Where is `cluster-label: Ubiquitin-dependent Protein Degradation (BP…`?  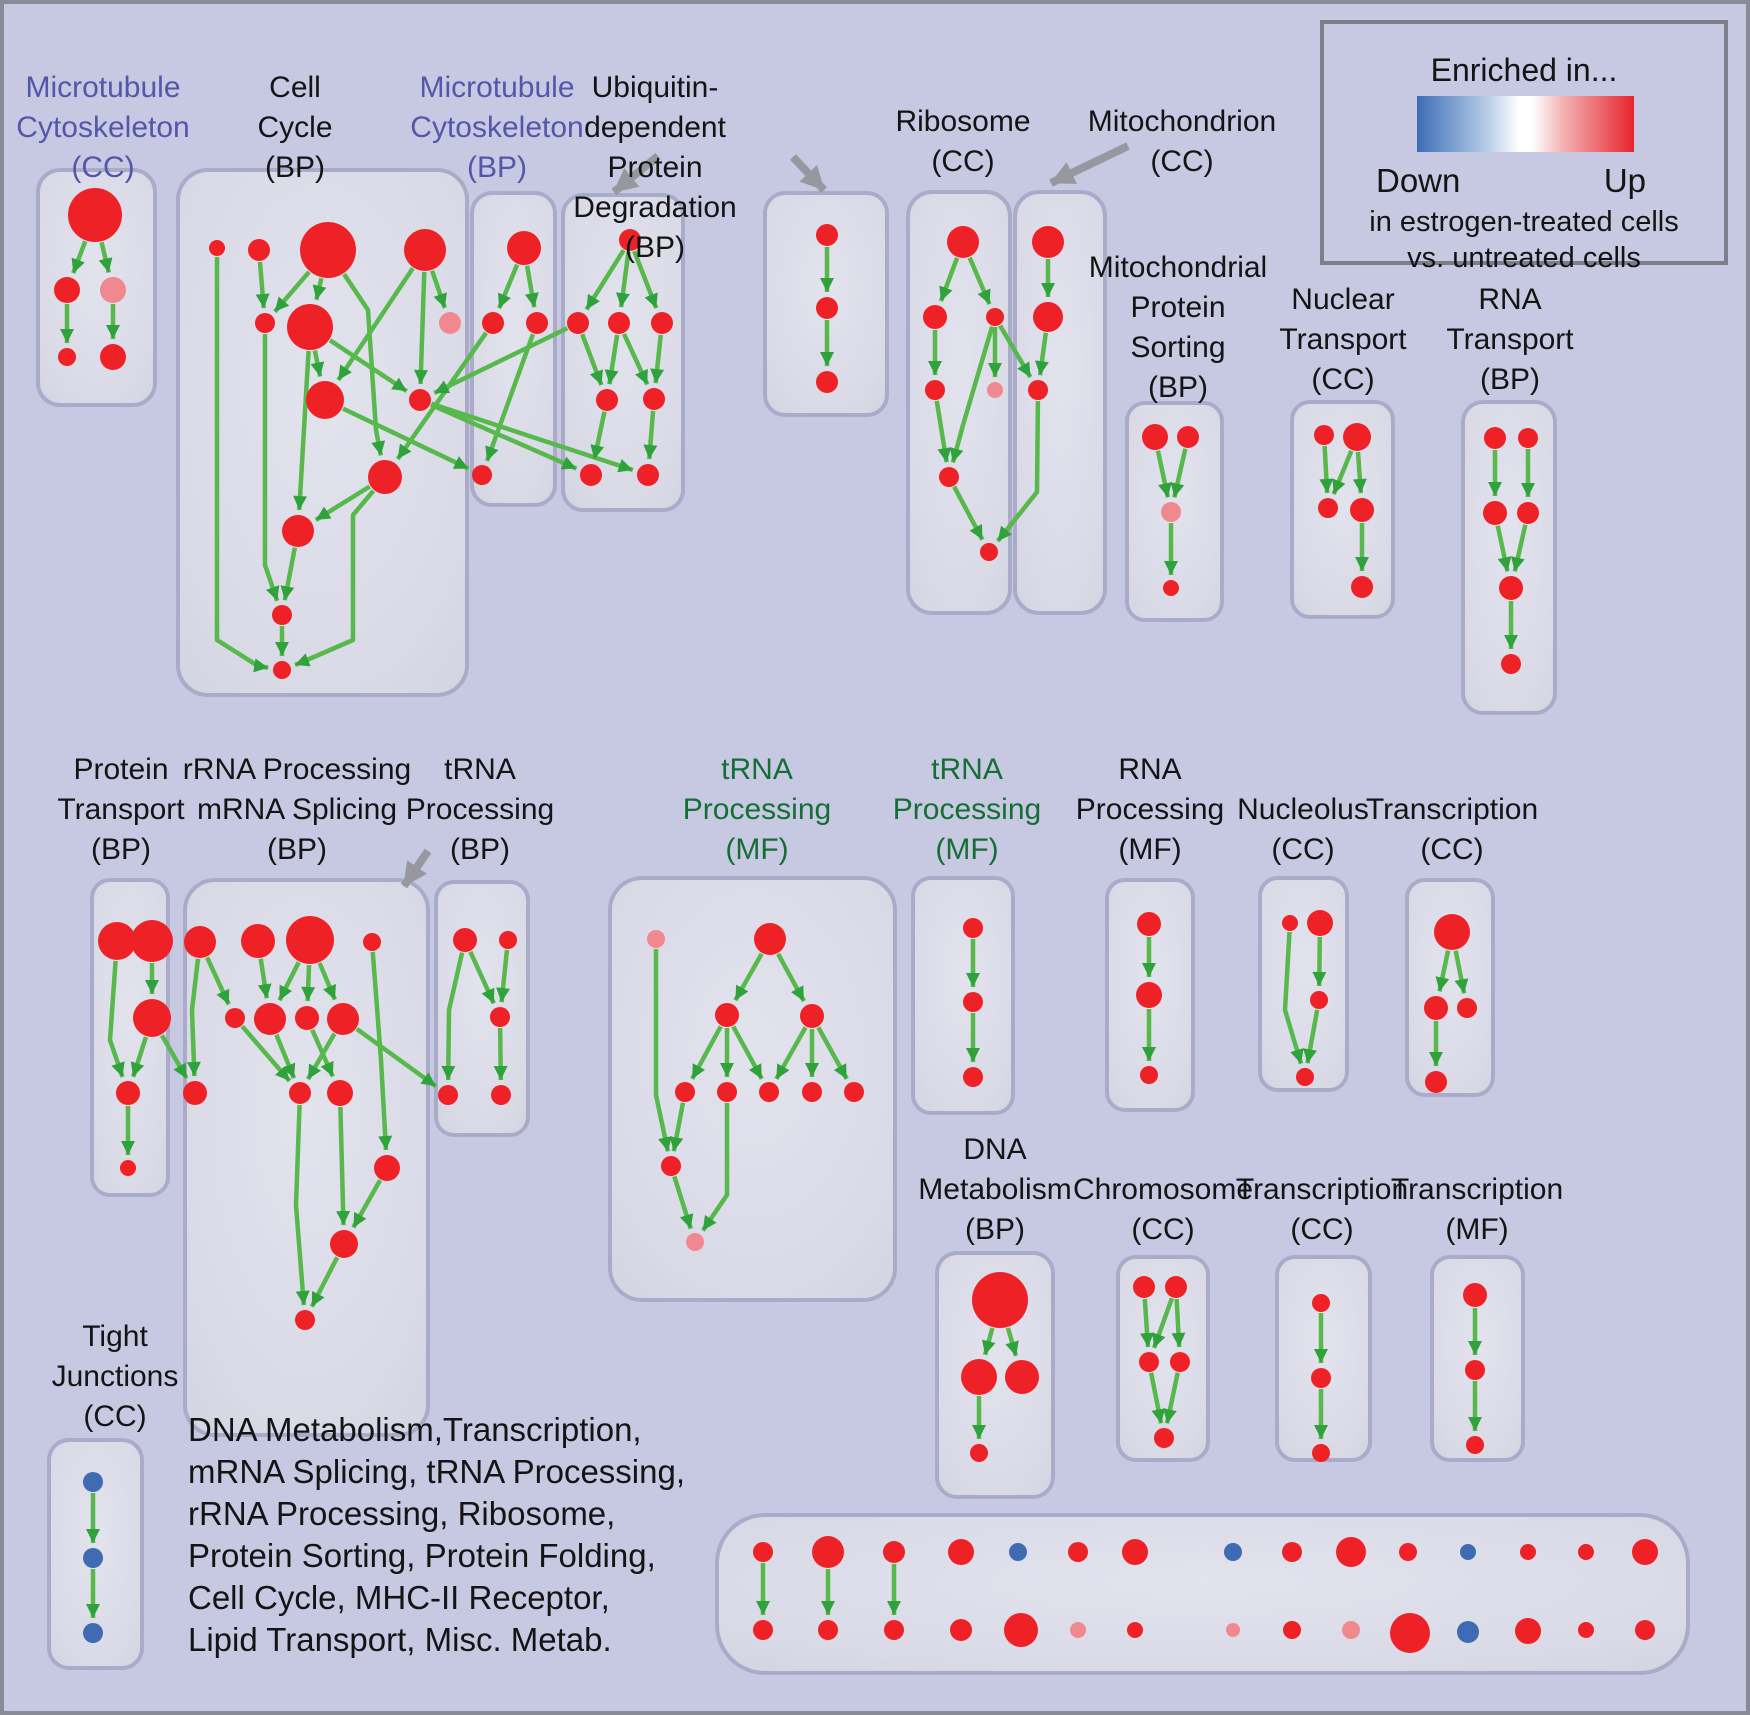 cluster-label: Ubiquitin-dependent Protein Degradation (BP… is located at coordinates (655, 167).